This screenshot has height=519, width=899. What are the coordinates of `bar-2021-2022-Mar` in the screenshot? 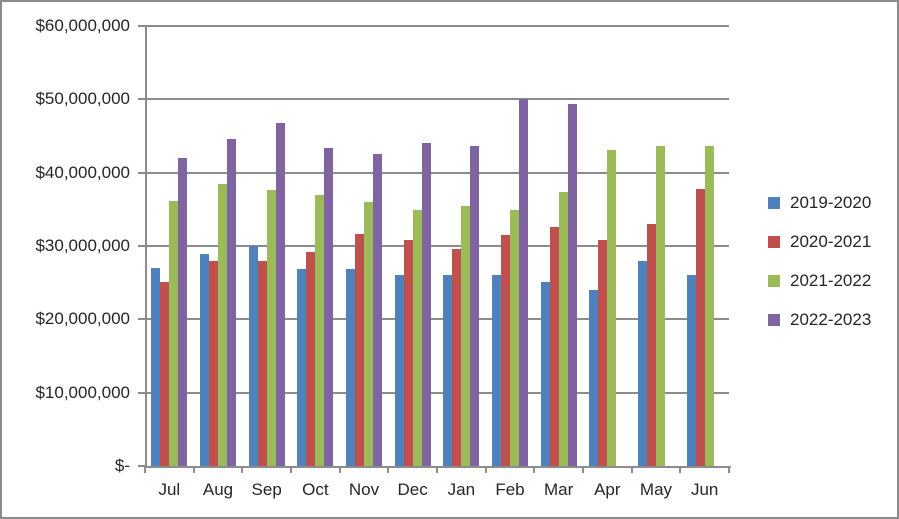 It's located at (563, 328).